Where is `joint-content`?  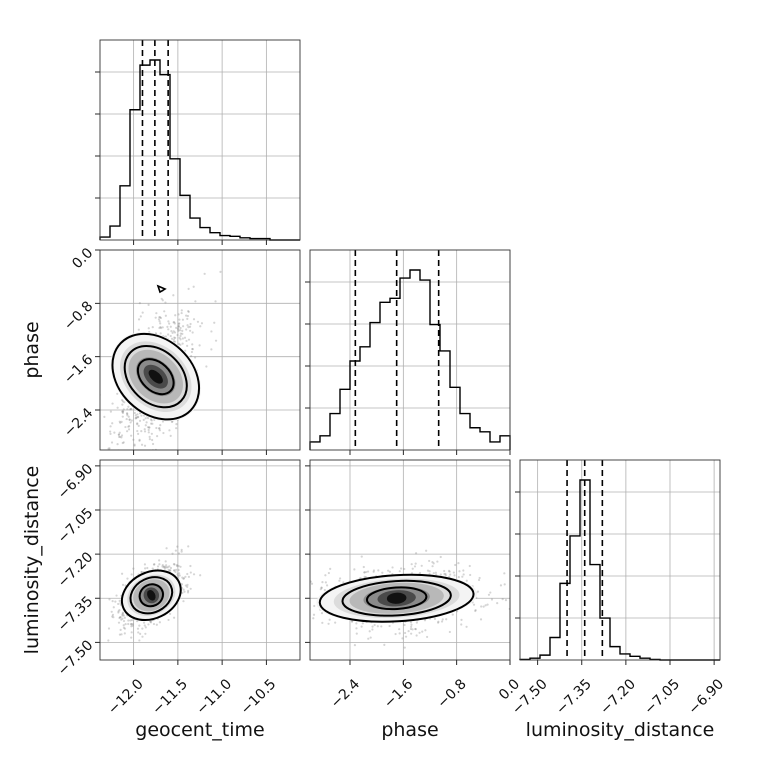
joint-content is located at coordinates (161, 364).